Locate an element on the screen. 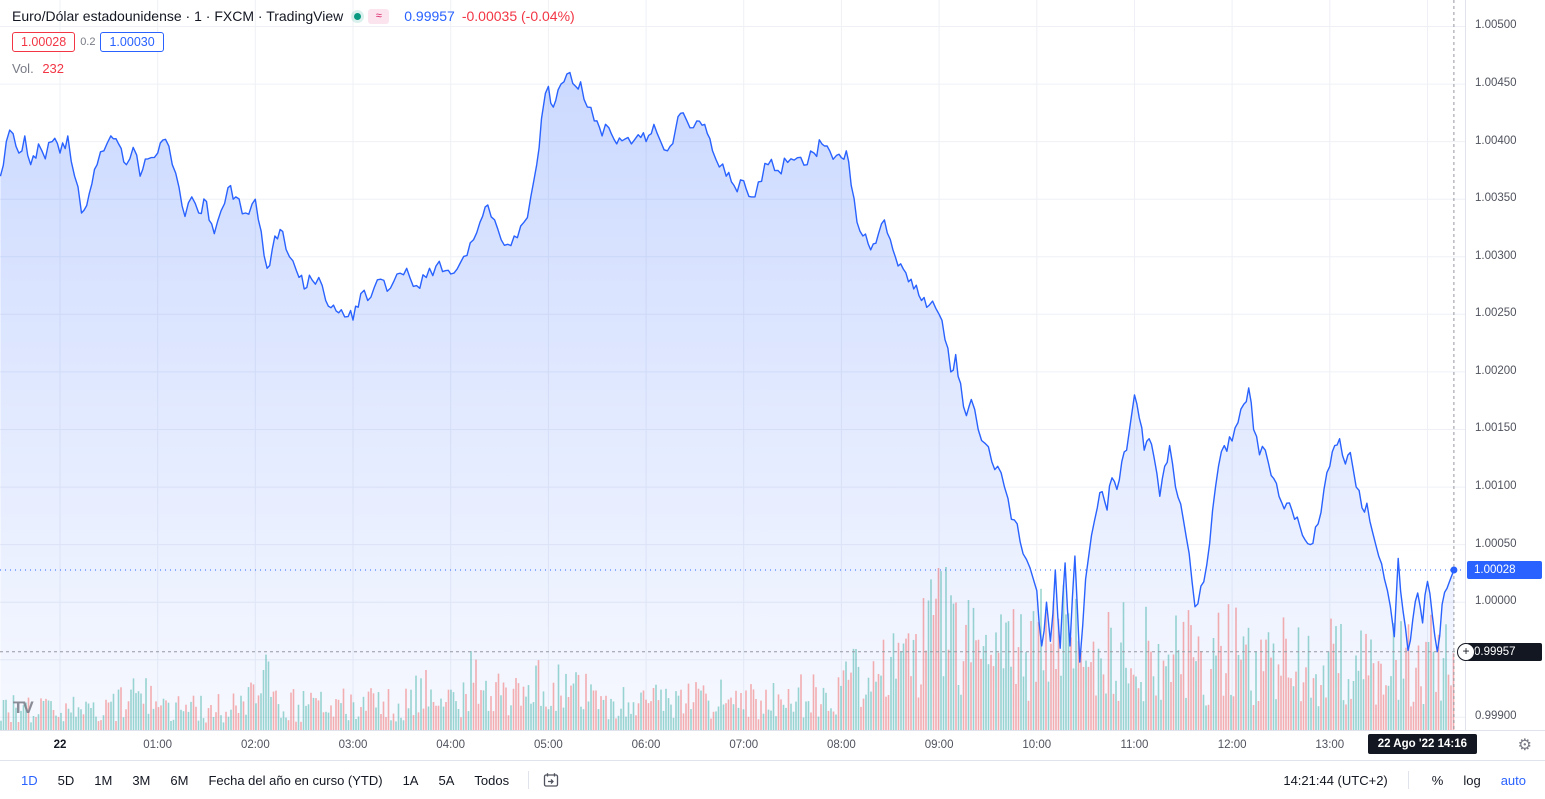  crosshair-time-badge: 22 Ago '22 14:16 is located at coordinates (1422, 744).